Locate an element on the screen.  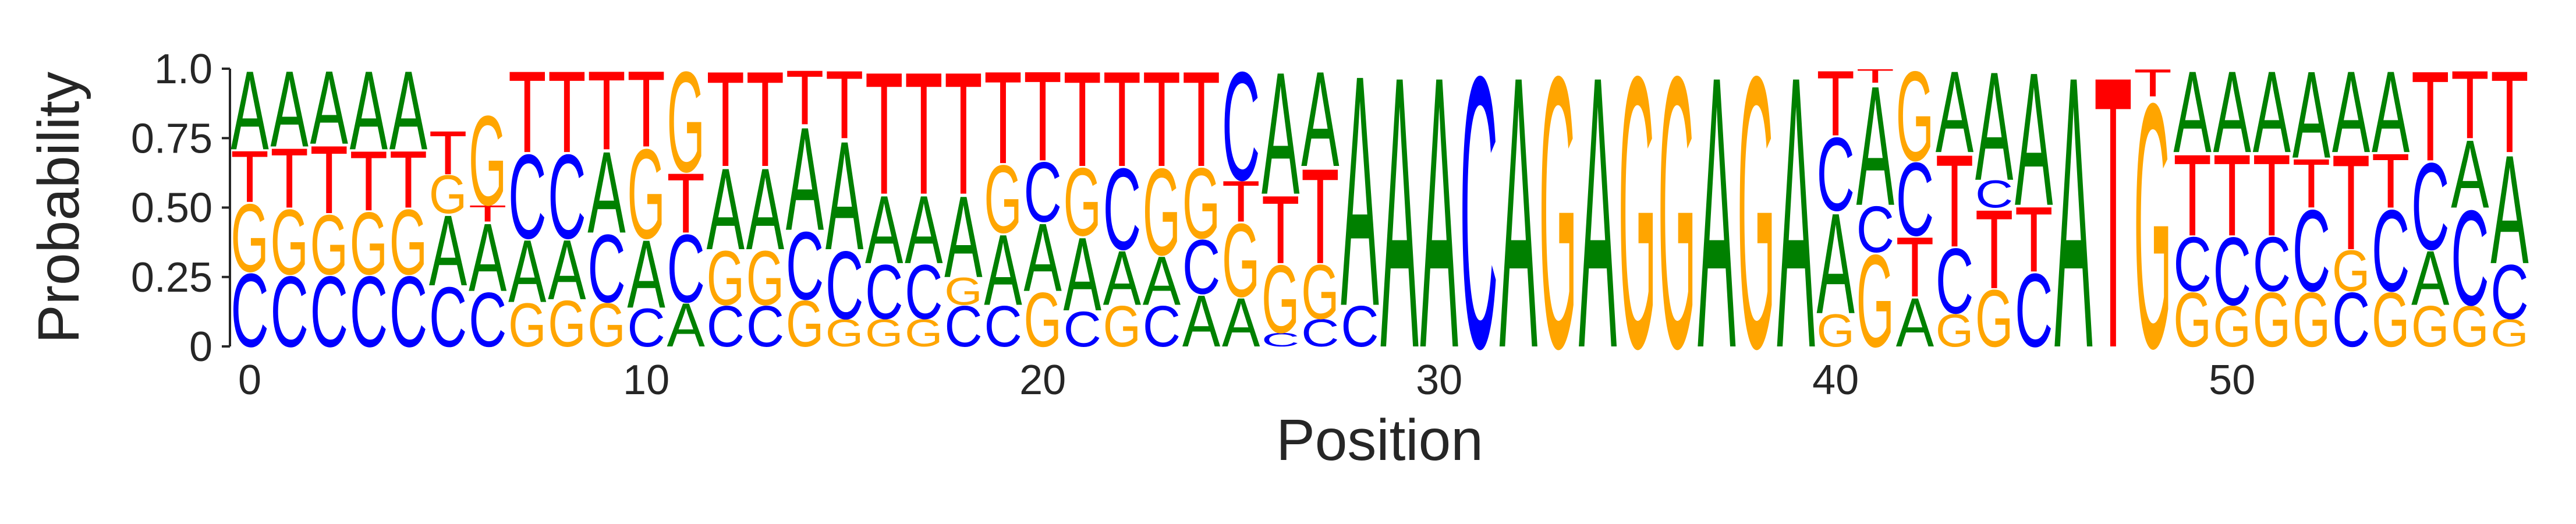
x-tick-label: 40 is located at coordinates (1835, 380).